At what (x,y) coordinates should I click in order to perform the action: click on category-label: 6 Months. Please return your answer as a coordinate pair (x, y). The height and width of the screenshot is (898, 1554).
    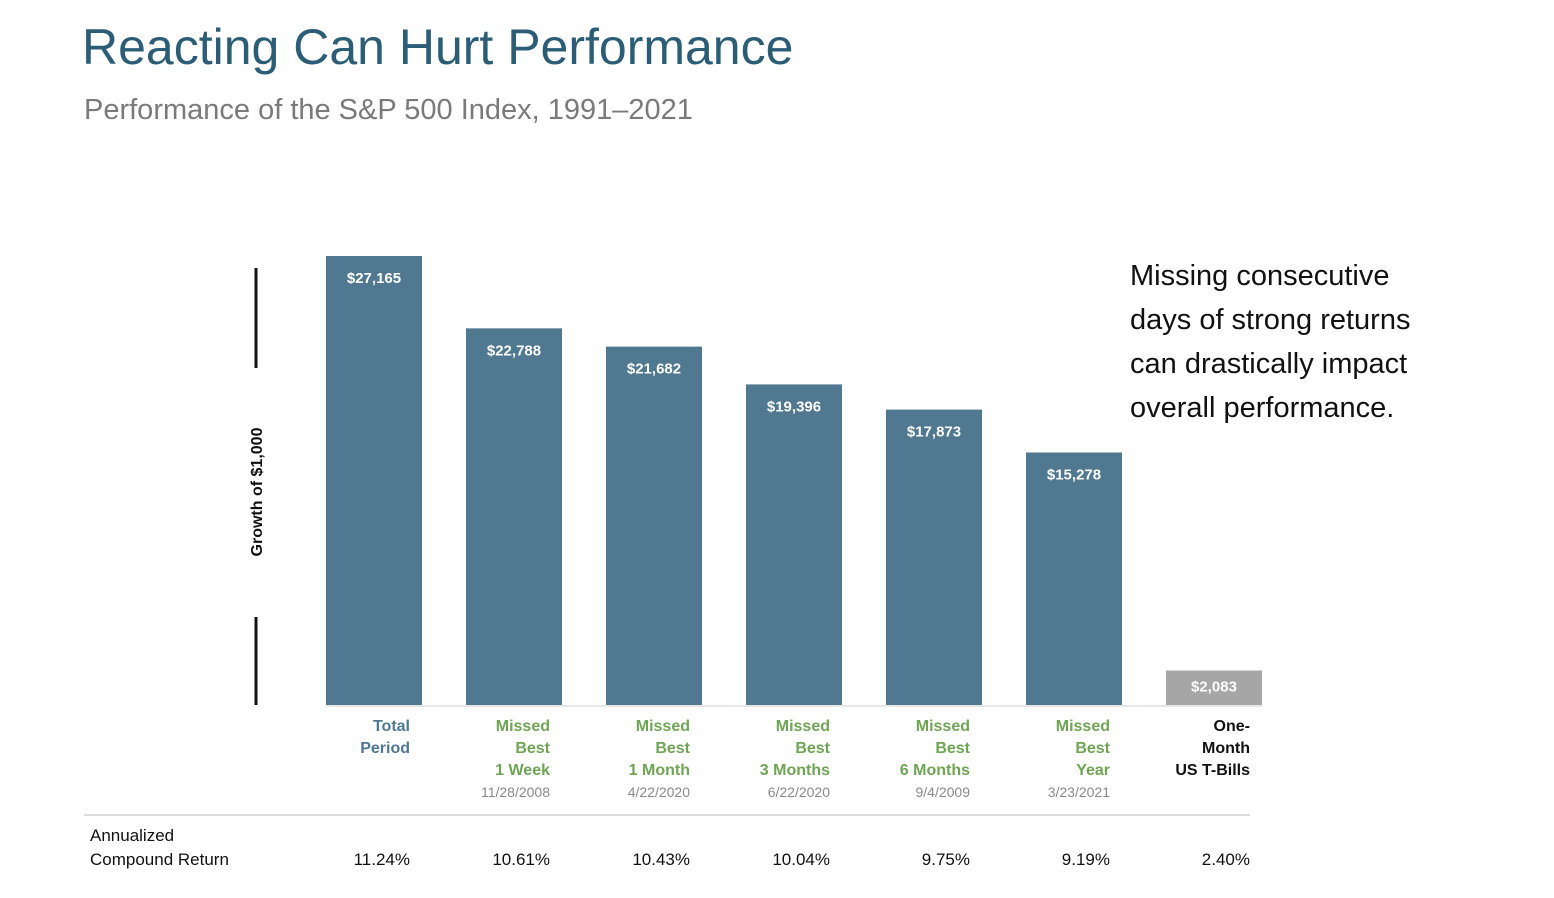
    Looking at the image, I should click on (935, 770).